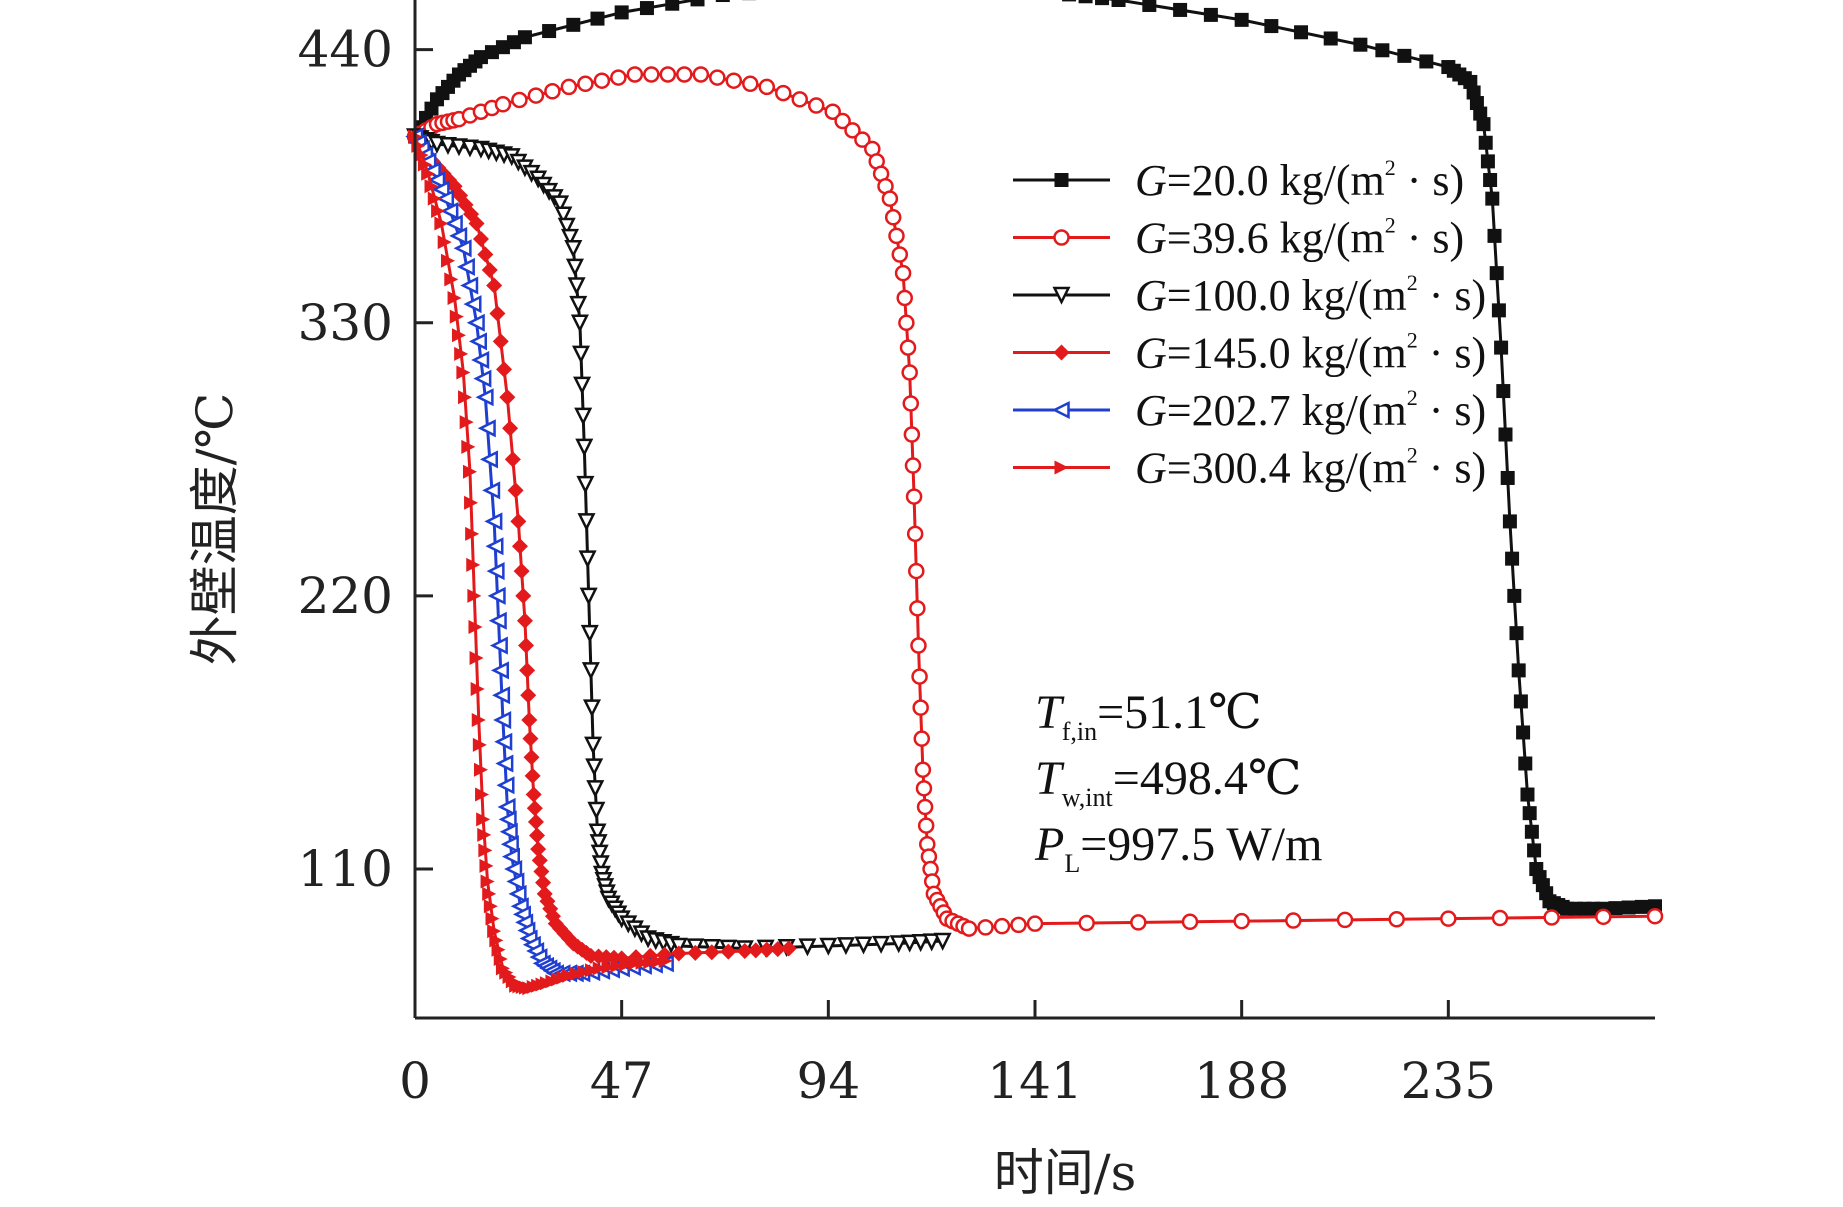 Image resolution: width=1843 pixels, height=1207 pixels. I want to click on legend-label: G=145.0 kg/(m2 · s), so click(1310, 353).